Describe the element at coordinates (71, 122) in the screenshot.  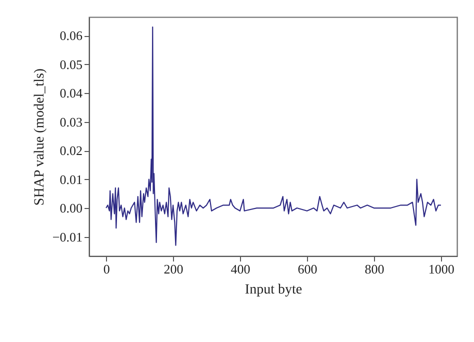
I see `y-tick-label: 0.03` at that location.